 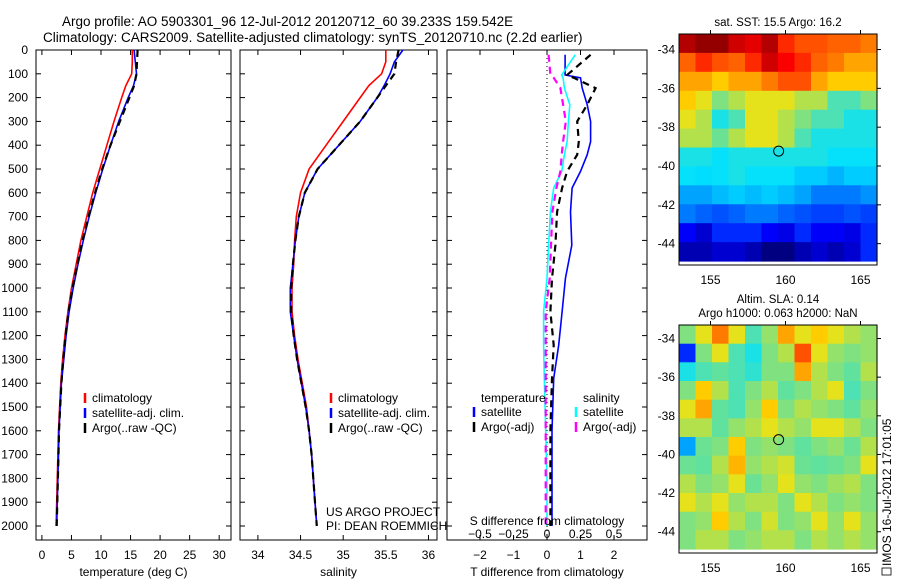 I want to click on y-tick-label: 900, so click(x=18, y=264).